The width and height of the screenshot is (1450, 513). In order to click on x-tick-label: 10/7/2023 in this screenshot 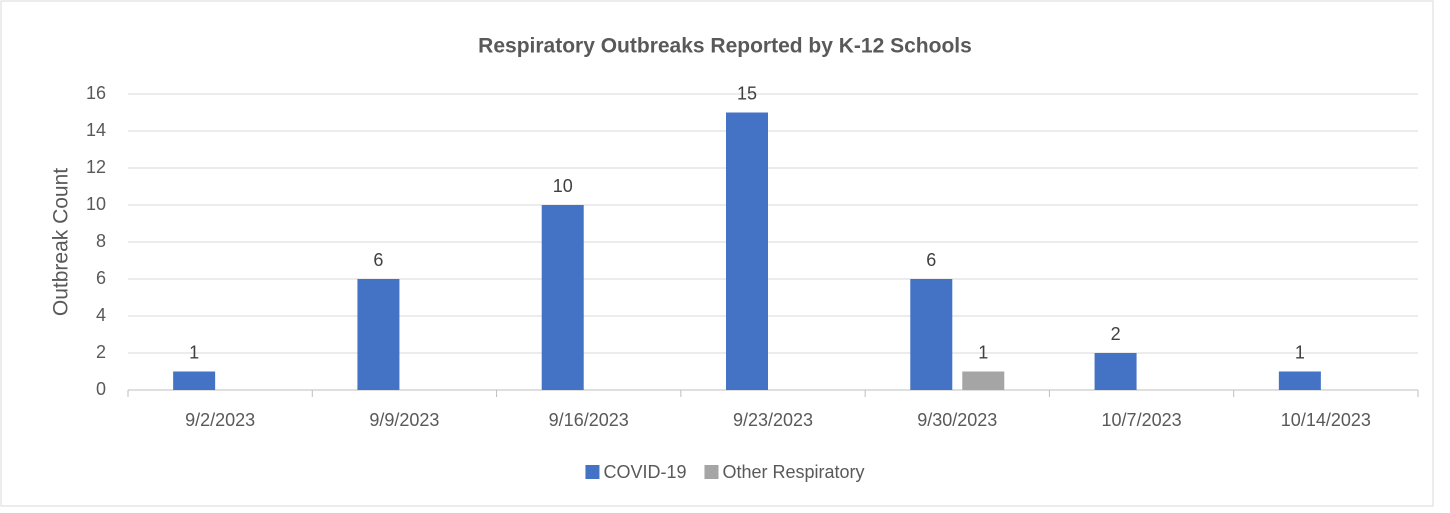, I will do `click(1142, 420)`.